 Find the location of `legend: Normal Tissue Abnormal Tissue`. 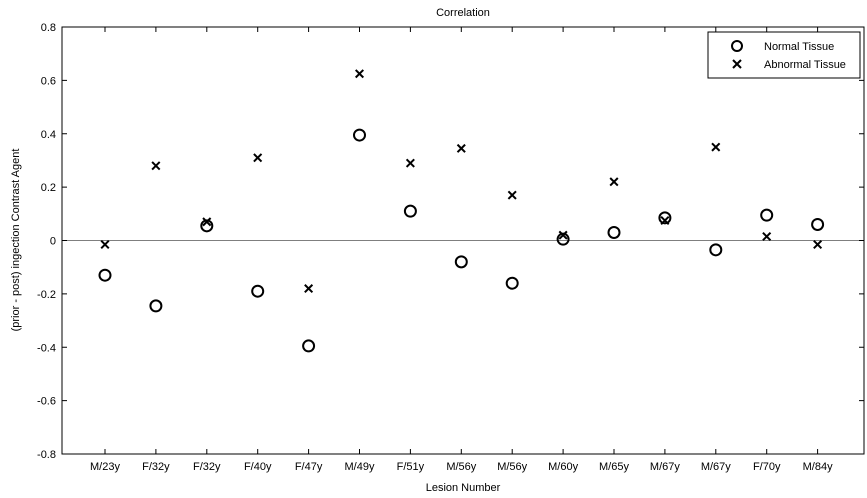

legend: Normal Tissue Abnormal Tissue is located at coordinates (784, 55).